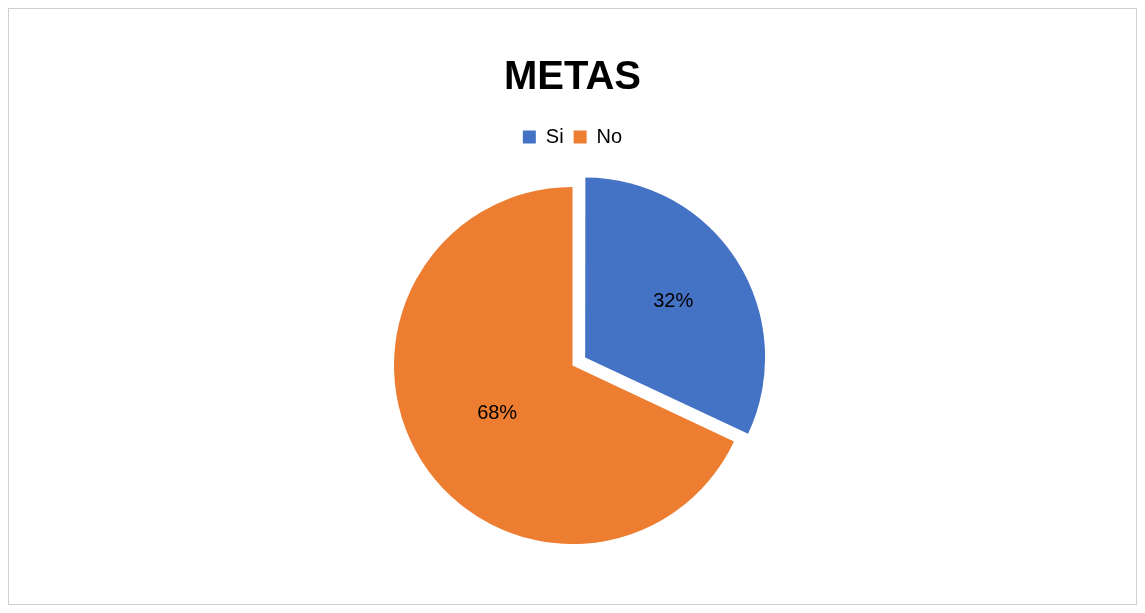  Describe the element at coordinates (609, 135) in the screenshot. I see `legend-label: No` at that location.